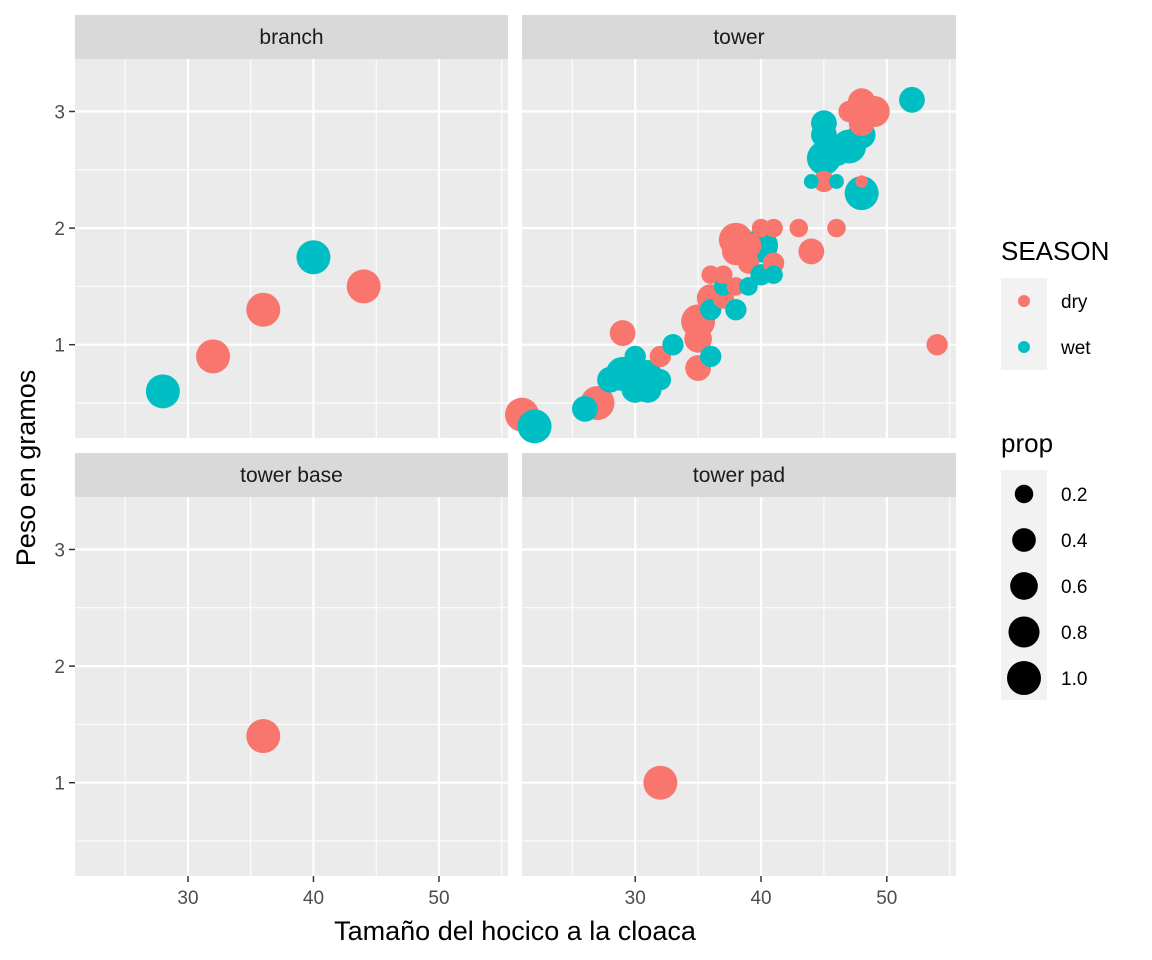  I want to click on prop-legend-label: 1.0, so click(1074, 679).